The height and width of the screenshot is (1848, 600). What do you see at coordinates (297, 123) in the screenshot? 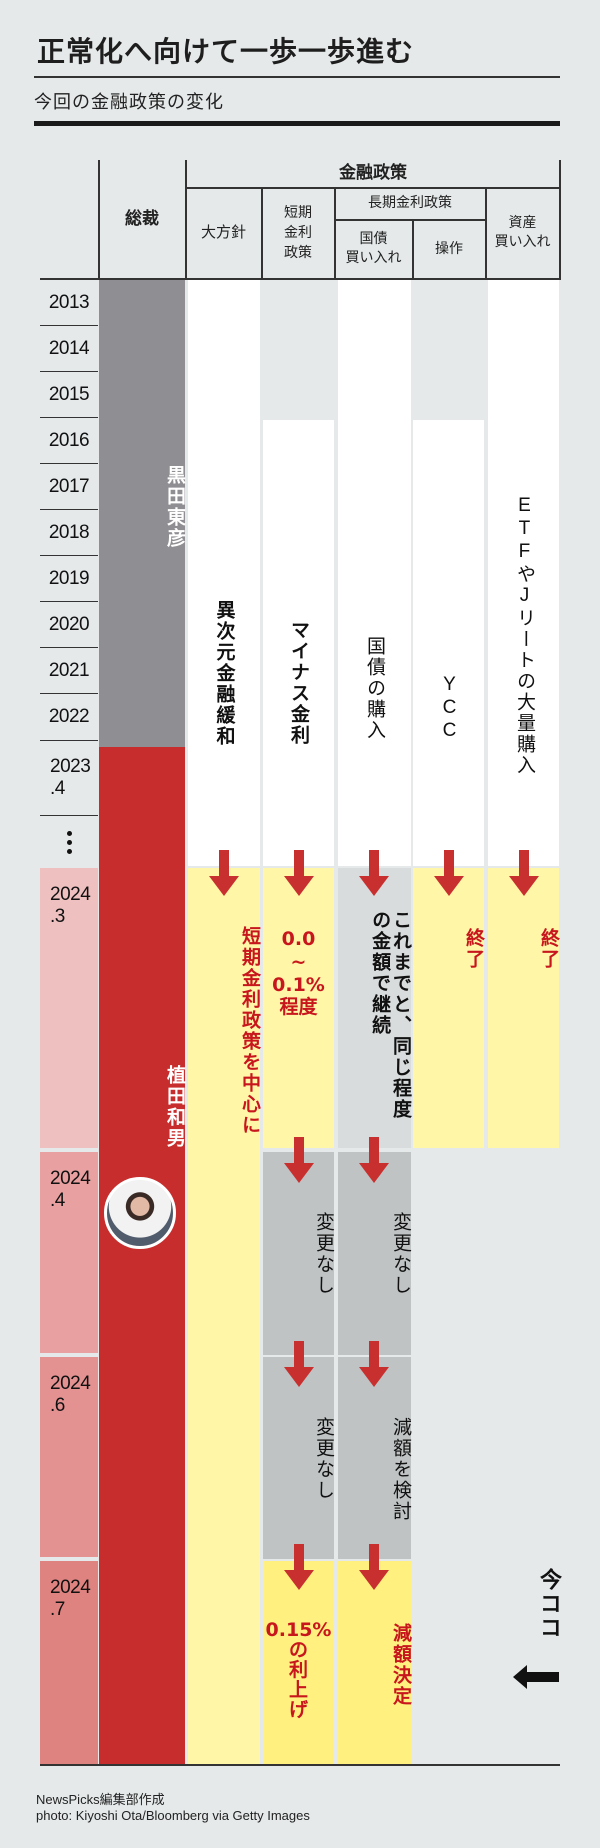
I see `subtitle-divider` at bounding box center [297, 123].